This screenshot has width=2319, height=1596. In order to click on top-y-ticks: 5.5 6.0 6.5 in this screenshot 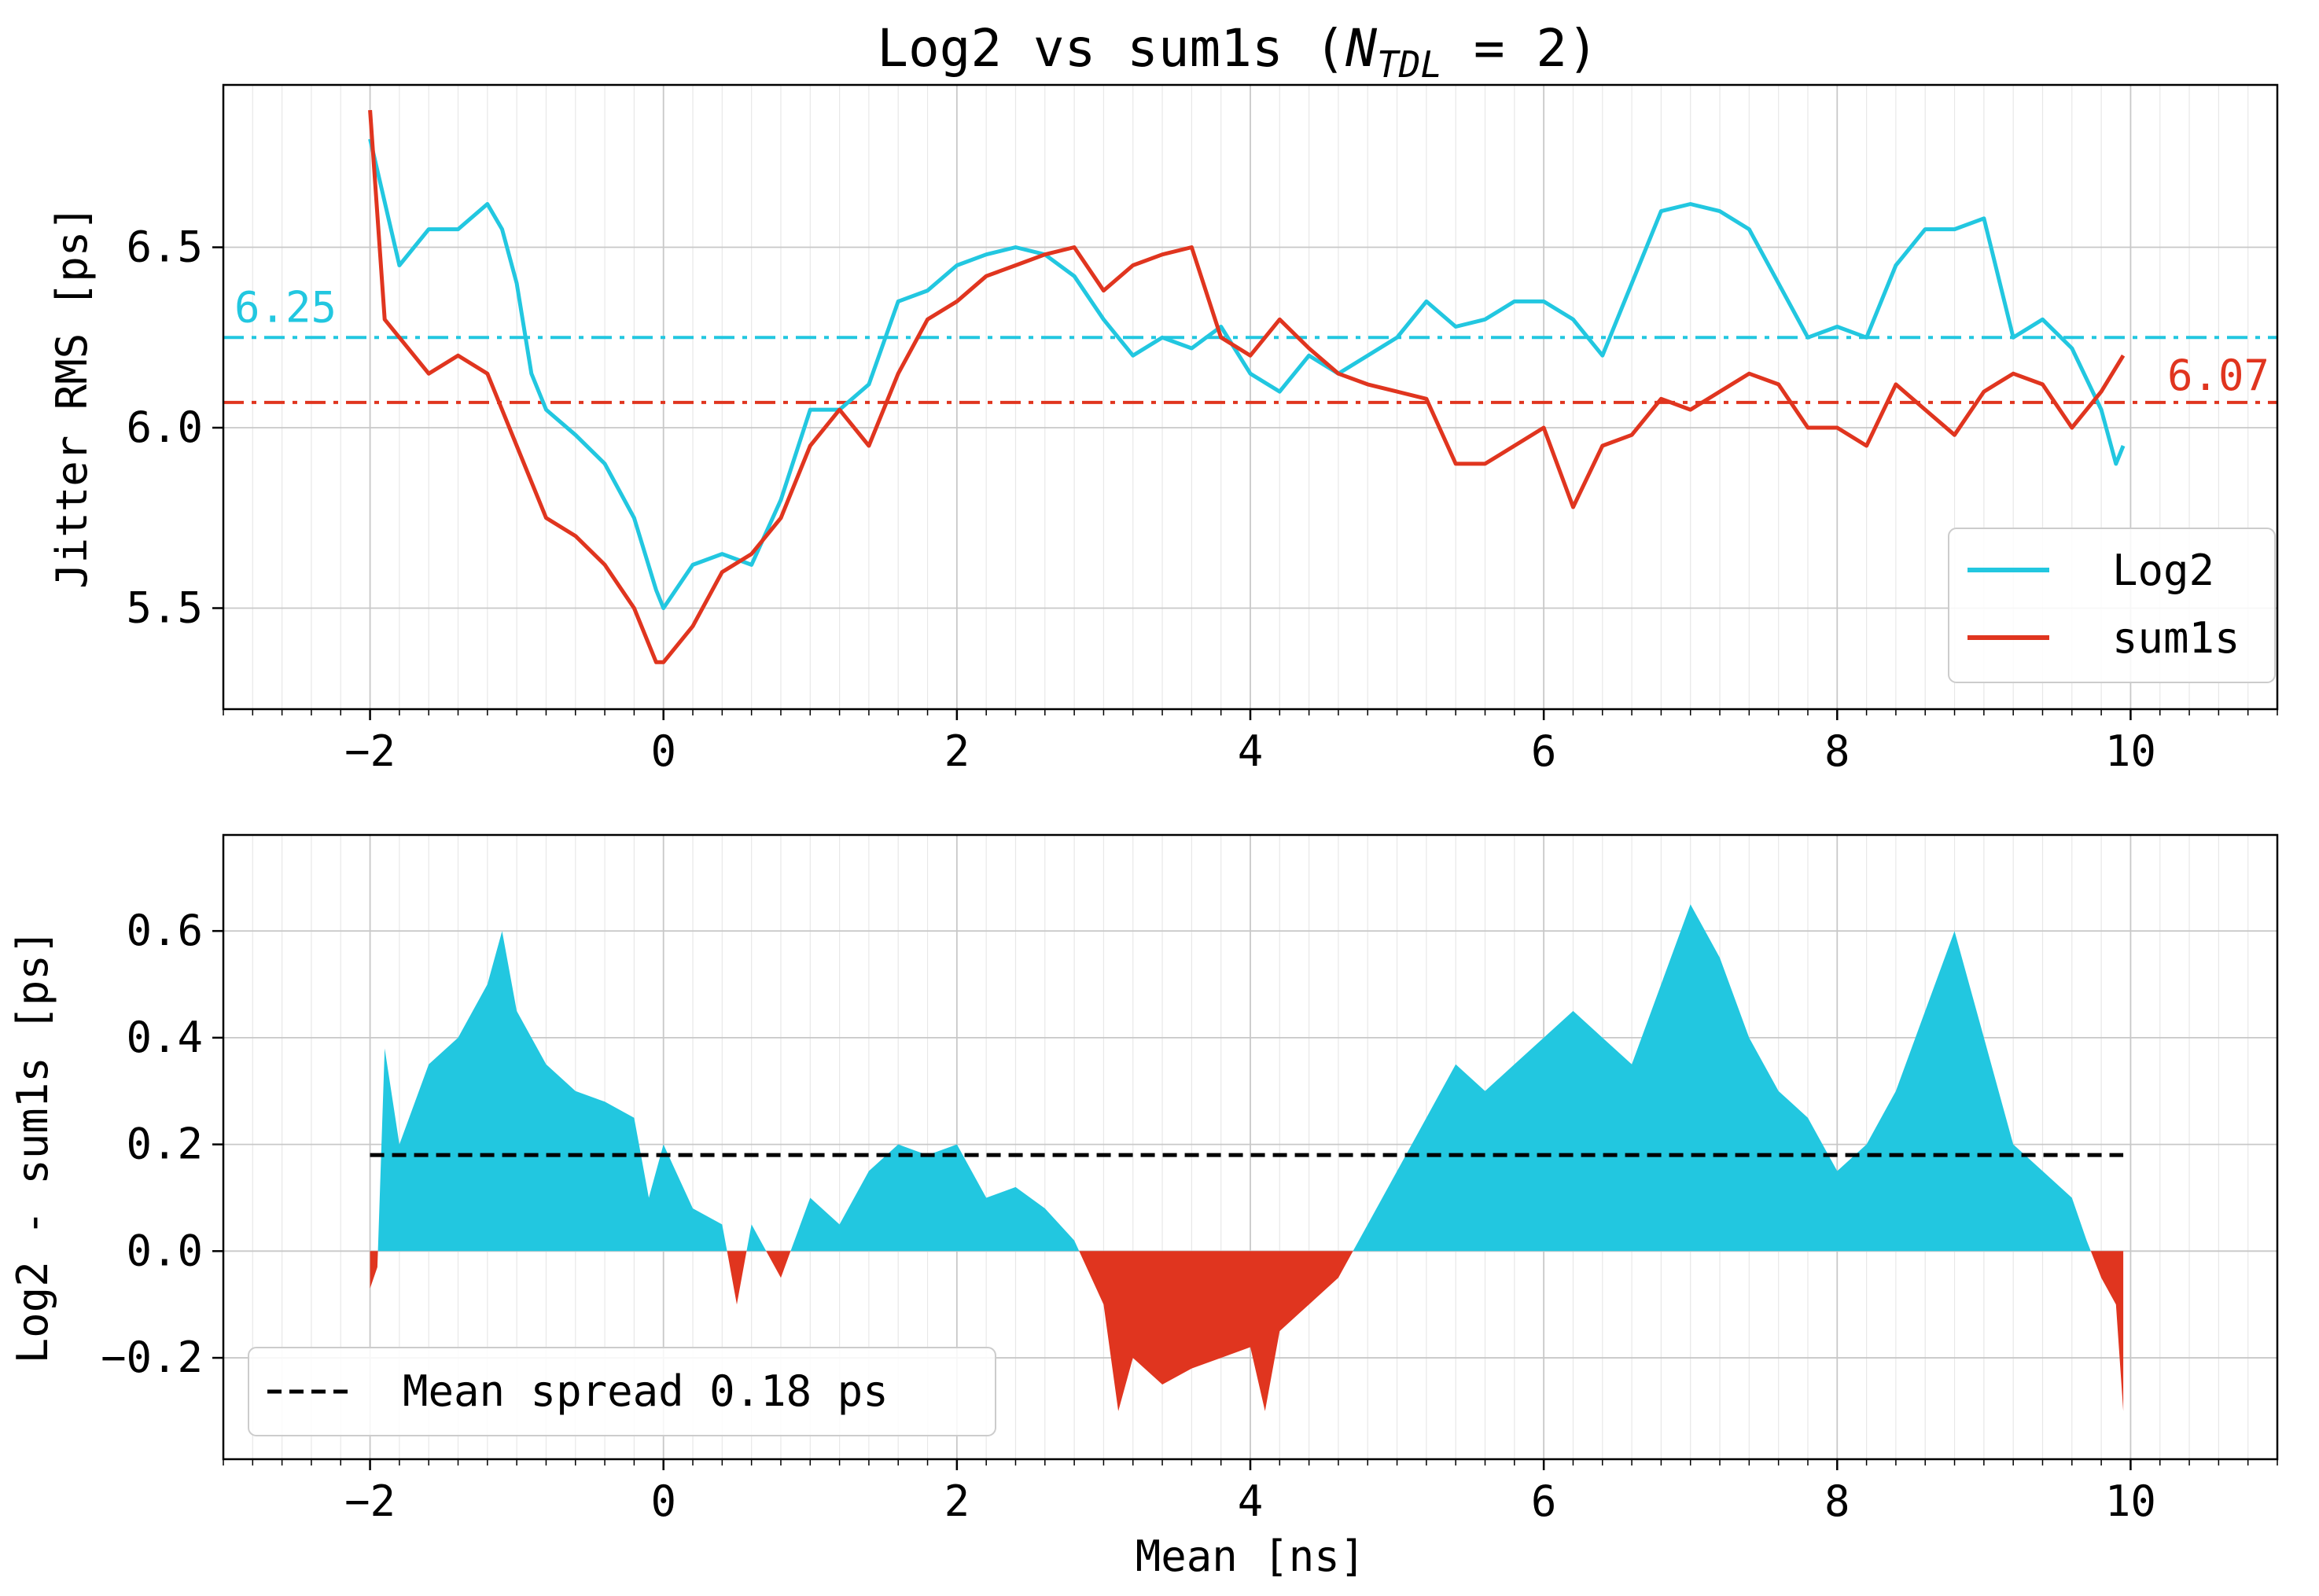, I will do `click(175, 427)`.